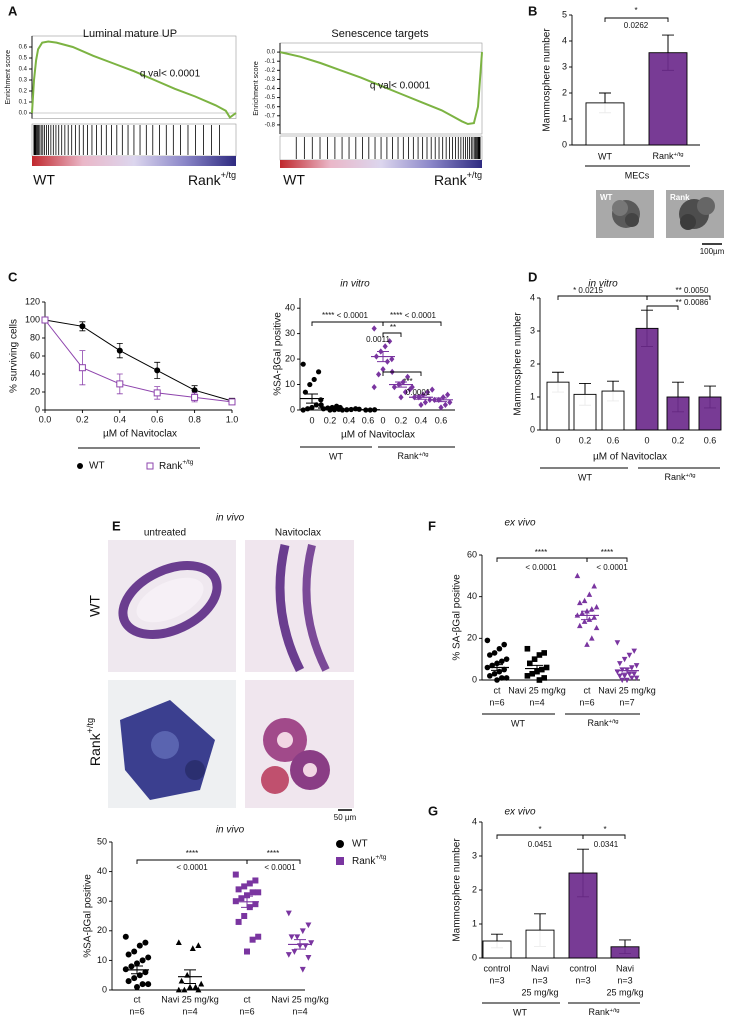 This screenshot has height=1019, width=742. Describe the element at coordinates (311, 420) in the screenshot. I see `x-tick-label: 0` at that location.